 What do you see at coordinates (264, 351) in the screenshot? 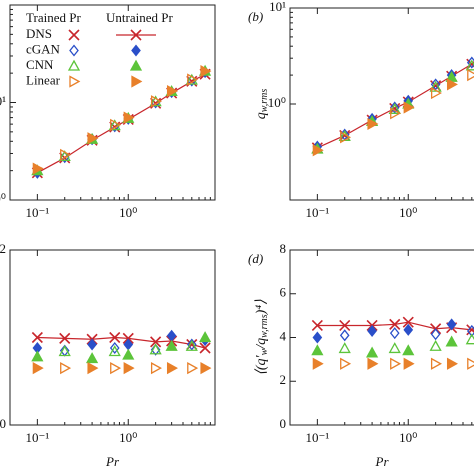
I see `y-axis-label-part: w` at bounding box center [264, 351].